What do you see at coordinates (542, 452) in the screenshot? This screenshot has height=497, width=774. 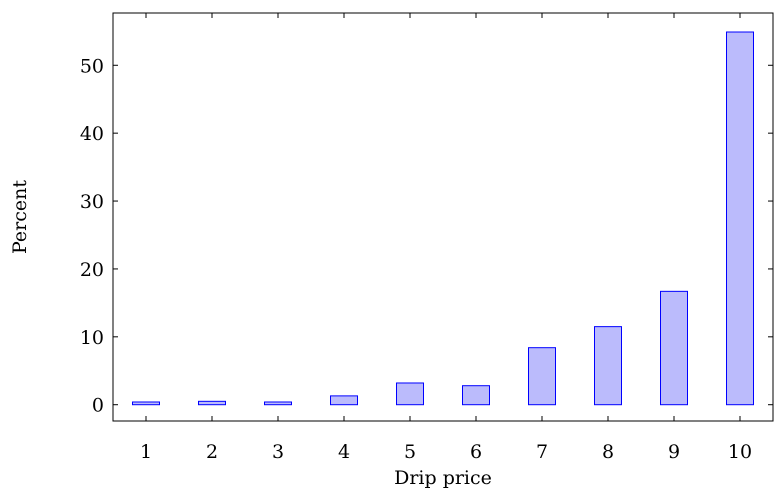 I see `x-tick-label: 7` at bounding box center [542, 452].